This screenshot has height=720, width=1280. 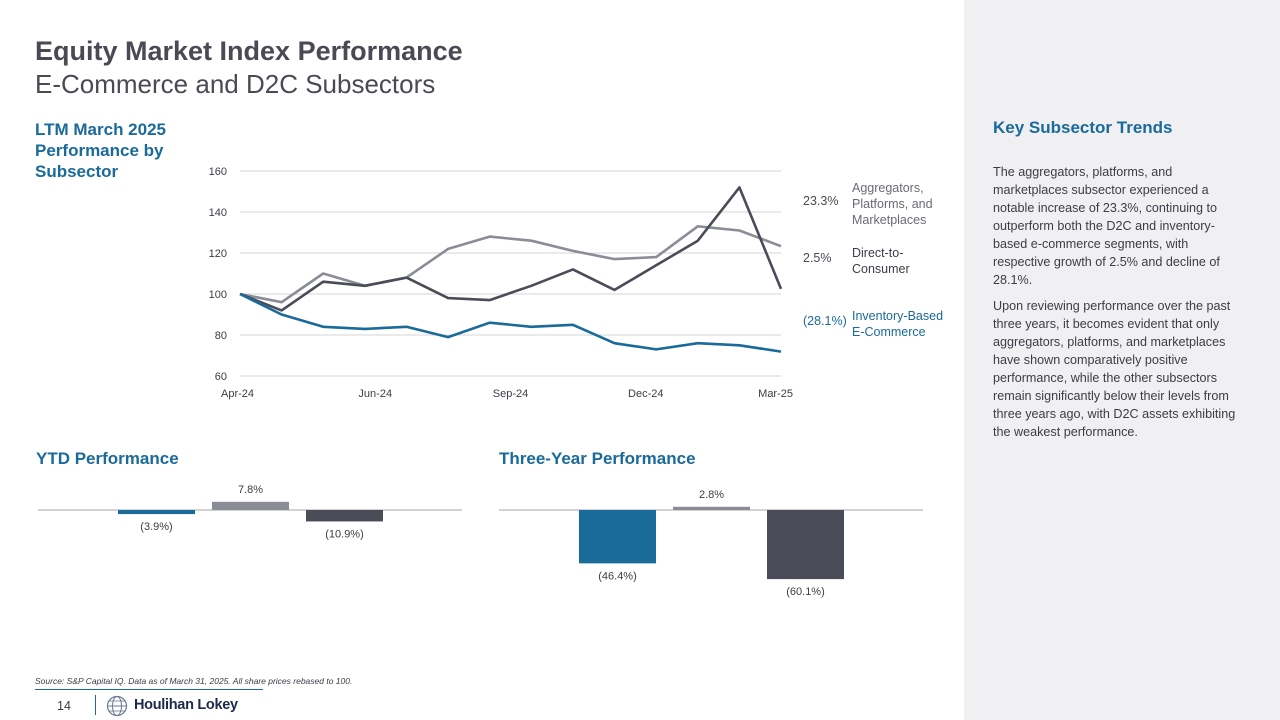 I want to click on ltm-performance-heading: LTM March 2025 Performance by Subsector, so click(x=101, y=150).